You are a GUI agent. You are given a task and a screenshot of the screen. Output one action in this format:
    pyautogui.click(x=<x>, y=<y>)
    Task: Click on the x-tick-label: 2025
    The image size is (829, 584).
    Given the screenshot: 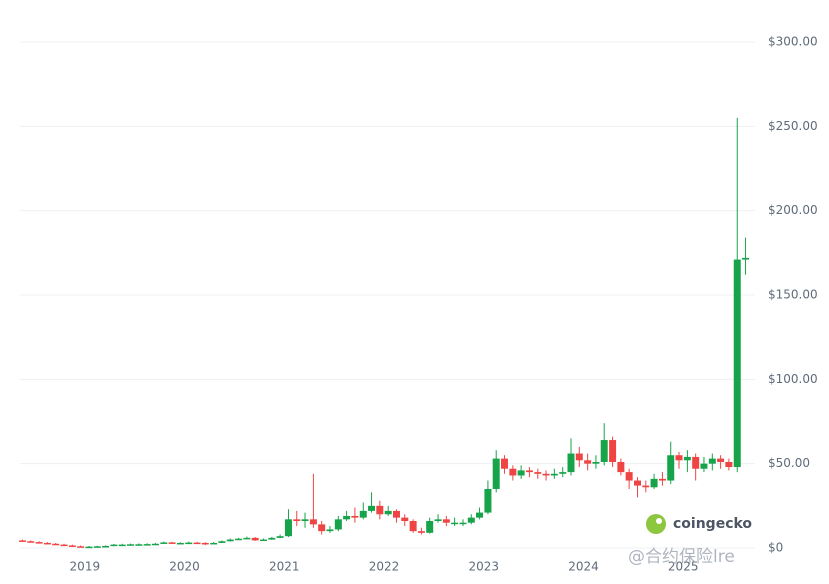 What is the action you would take?
    pyautogui.click(x=683, y=567)
    